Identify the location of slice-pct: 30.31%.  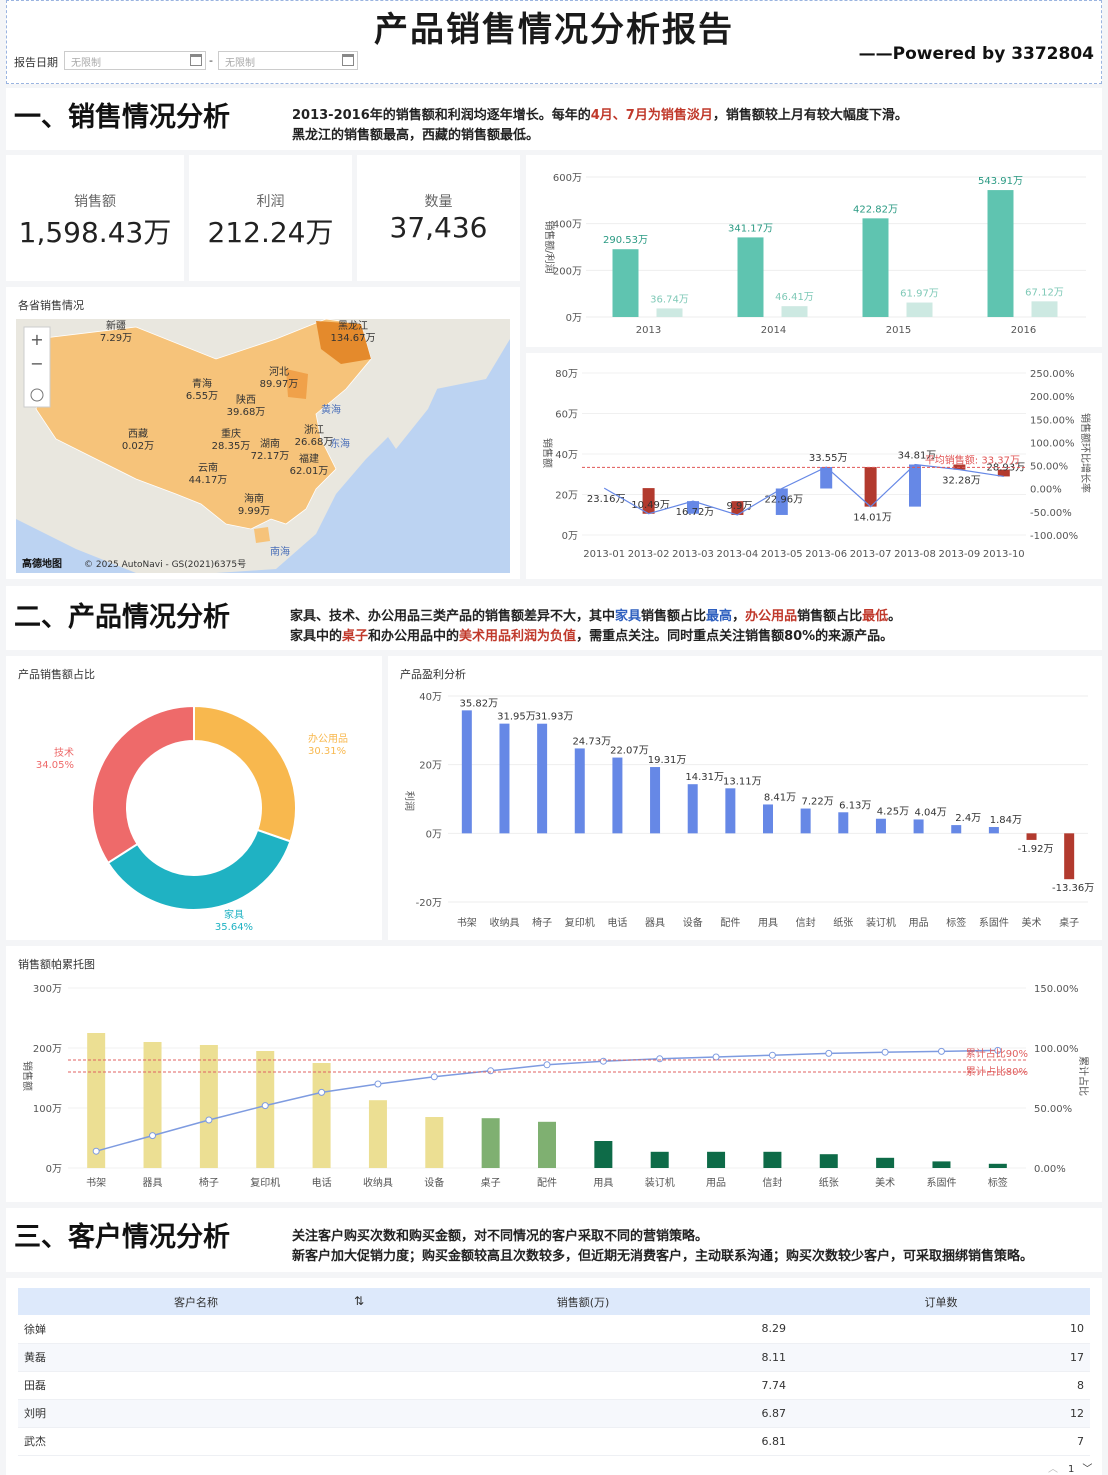
(327, 751).